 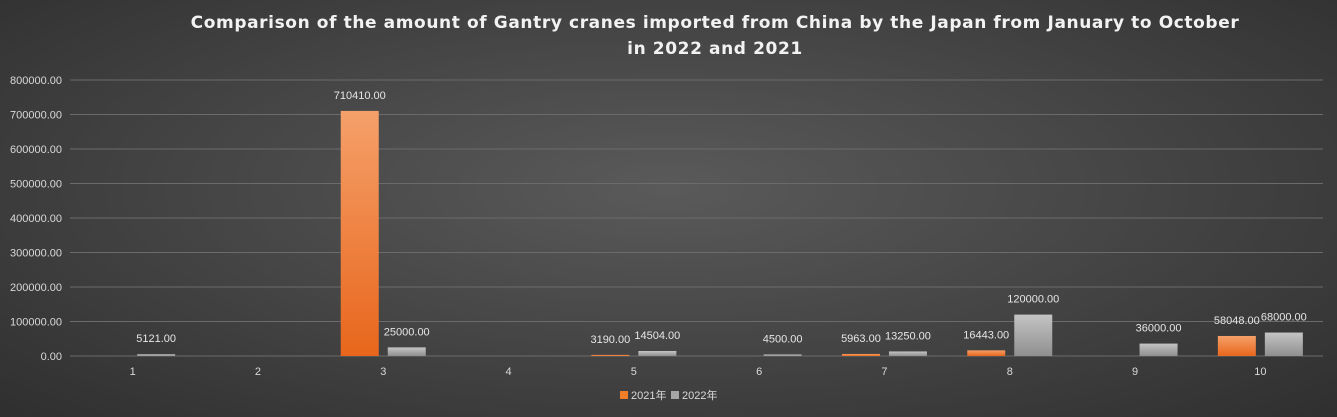 What do you see at coordinates (986, 335) in the screenshot?
I see `data-label: 16443.00` at bounding box center [986, 335].